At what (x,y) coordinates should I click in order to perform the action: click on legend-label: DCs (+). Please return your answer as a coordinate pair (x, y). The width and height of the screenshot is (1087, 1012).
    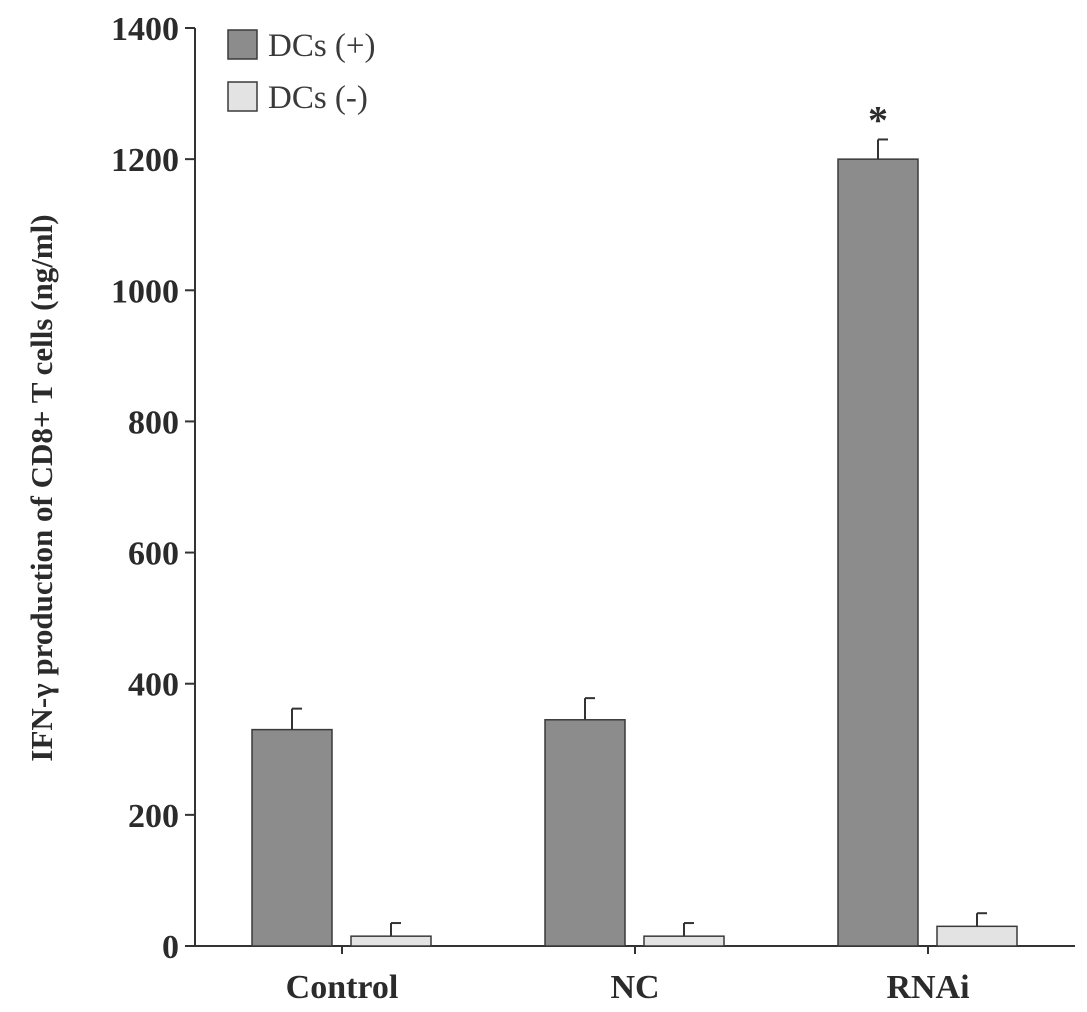
    Looking at the image, I should click on (322, 46).